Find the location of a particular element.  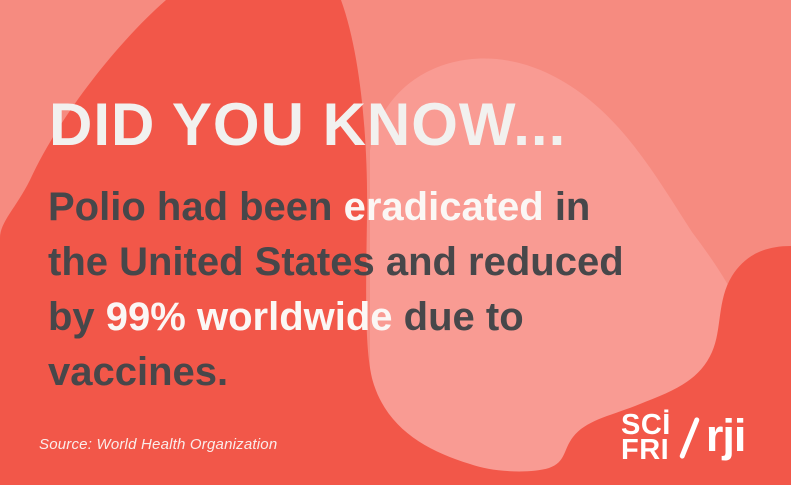

rji-wordmark: rji is located at coordinates (726, 435).